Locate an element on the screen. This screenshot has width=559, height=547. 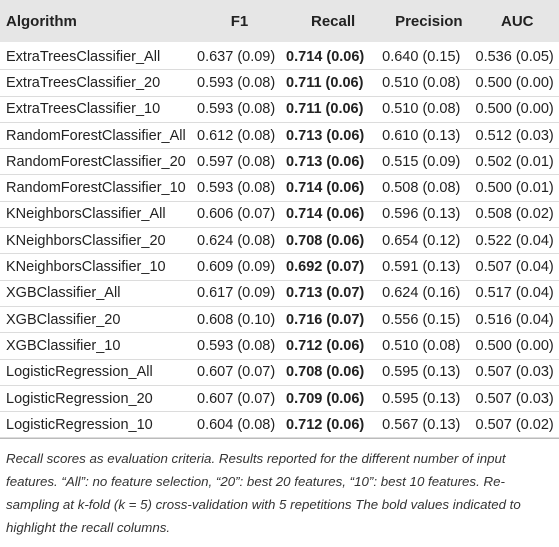
value-cell: 0.692 (0.07) is located at coordinates (333, 267).